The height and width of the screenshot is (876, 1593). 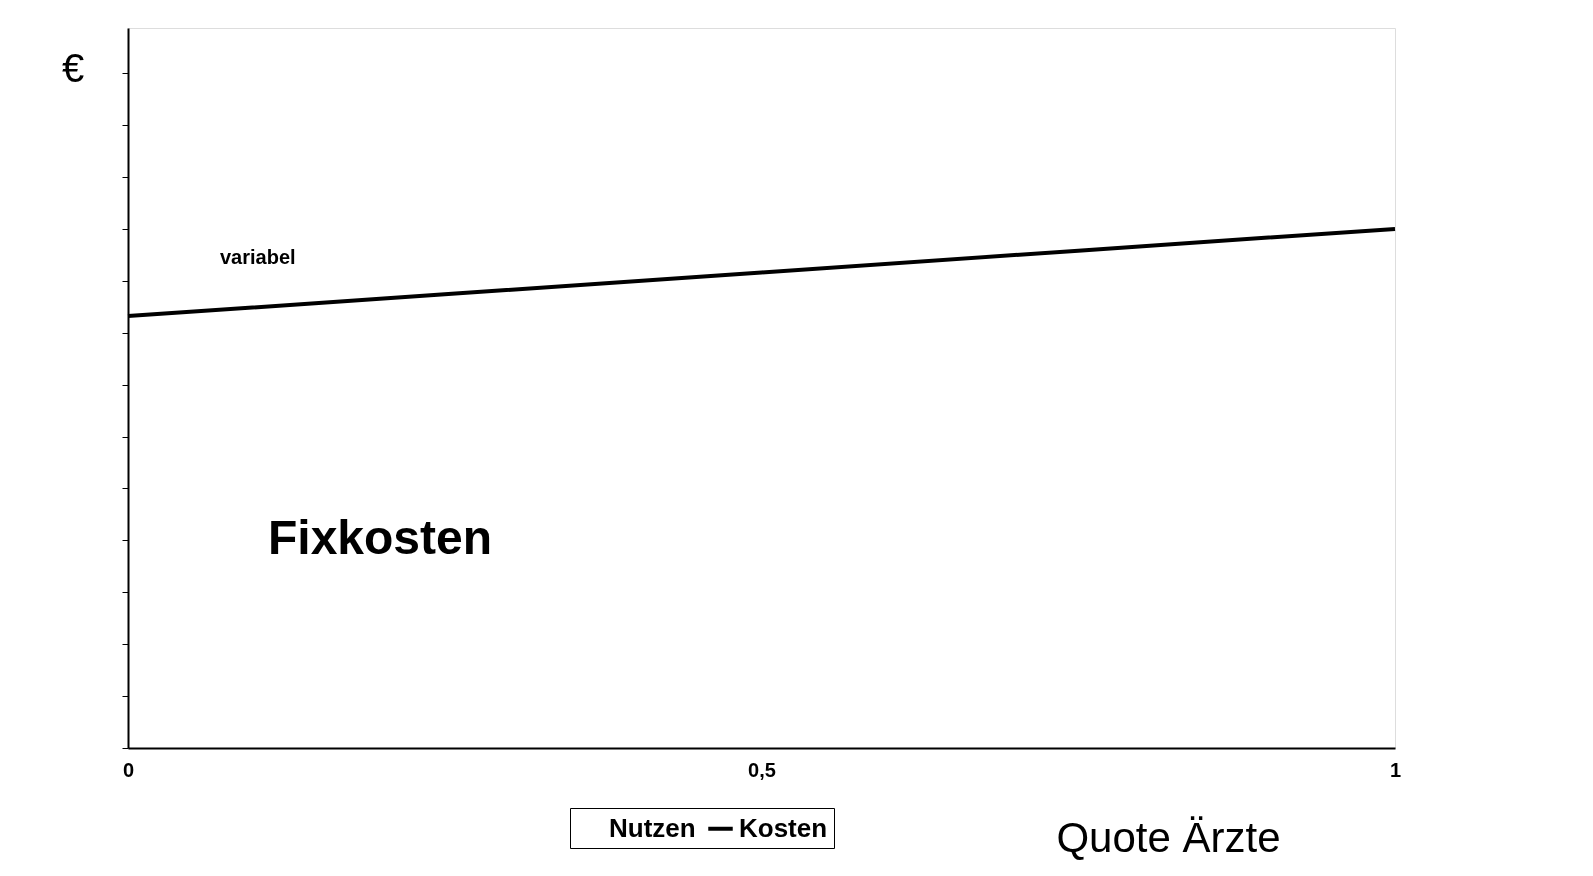 What do you see at coordinates (128, 769) in the screenshot?
I see `x-tick-label: 0` at bounding box center [128, 769].